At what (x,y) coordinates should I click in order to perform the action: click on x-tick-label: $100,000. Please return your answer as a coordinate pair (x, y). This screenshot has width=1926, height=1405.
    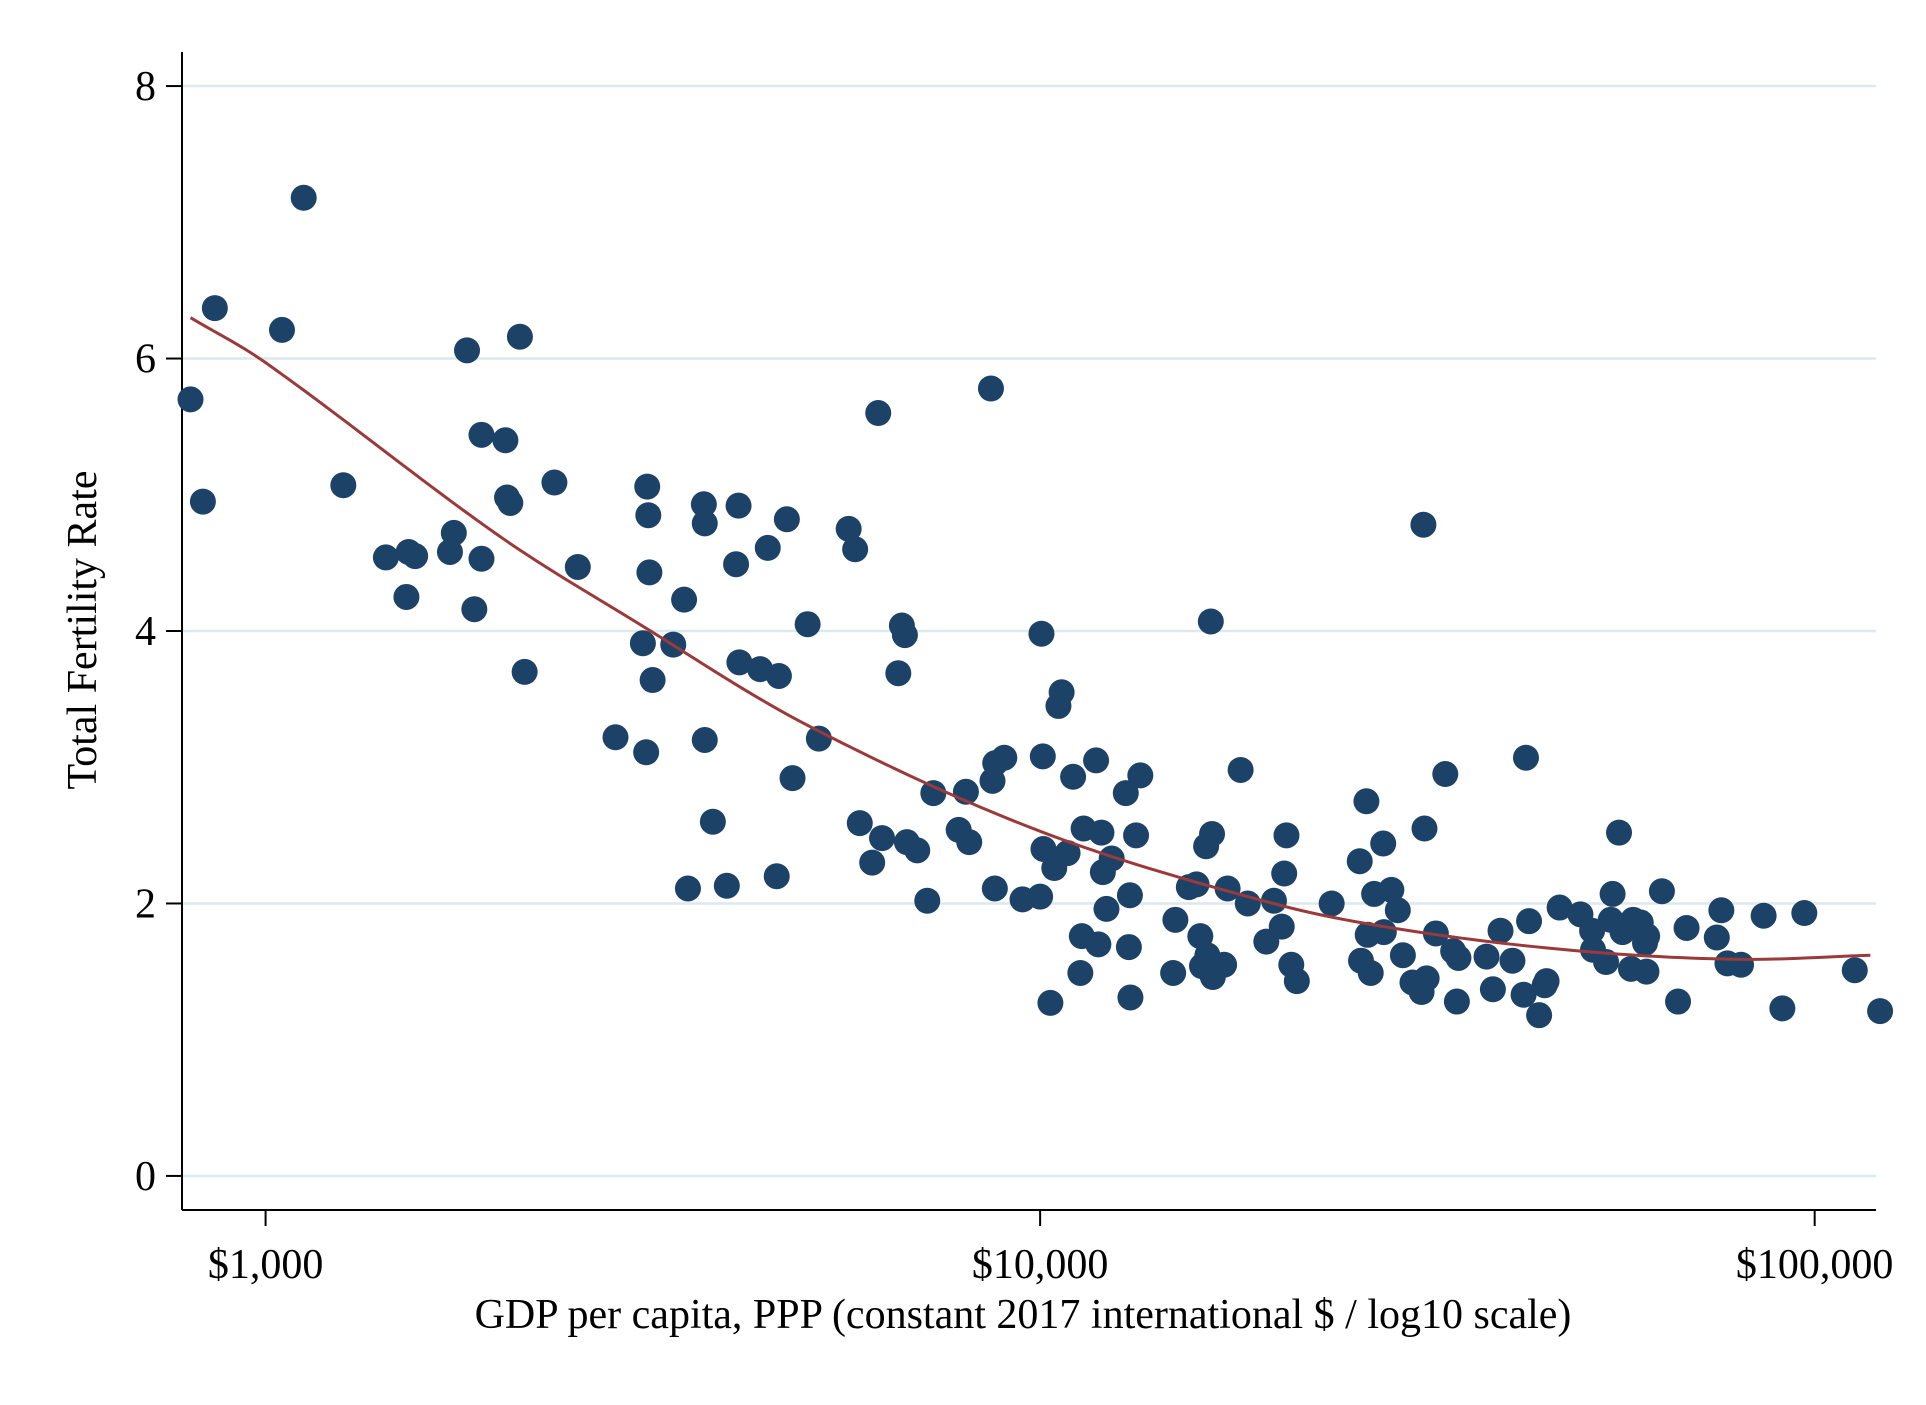
    Looking at the image, I should click on (1815, 1265).